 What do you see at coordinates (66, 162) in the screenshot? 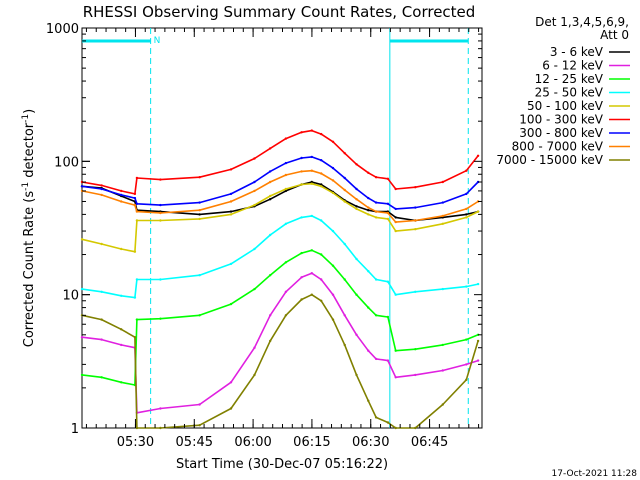
I see `y-tick-label: 100` at bounding box center [66, 162].